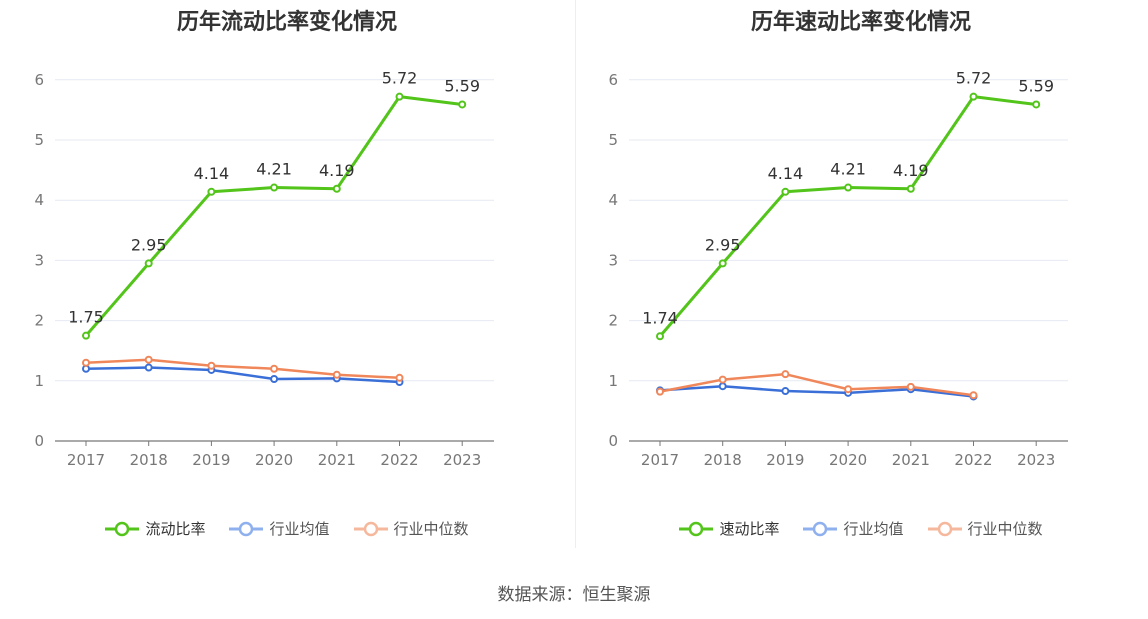 This screenshot has height=619, width=1148. I want to click on data-label: 1.75, so click(86, 317).